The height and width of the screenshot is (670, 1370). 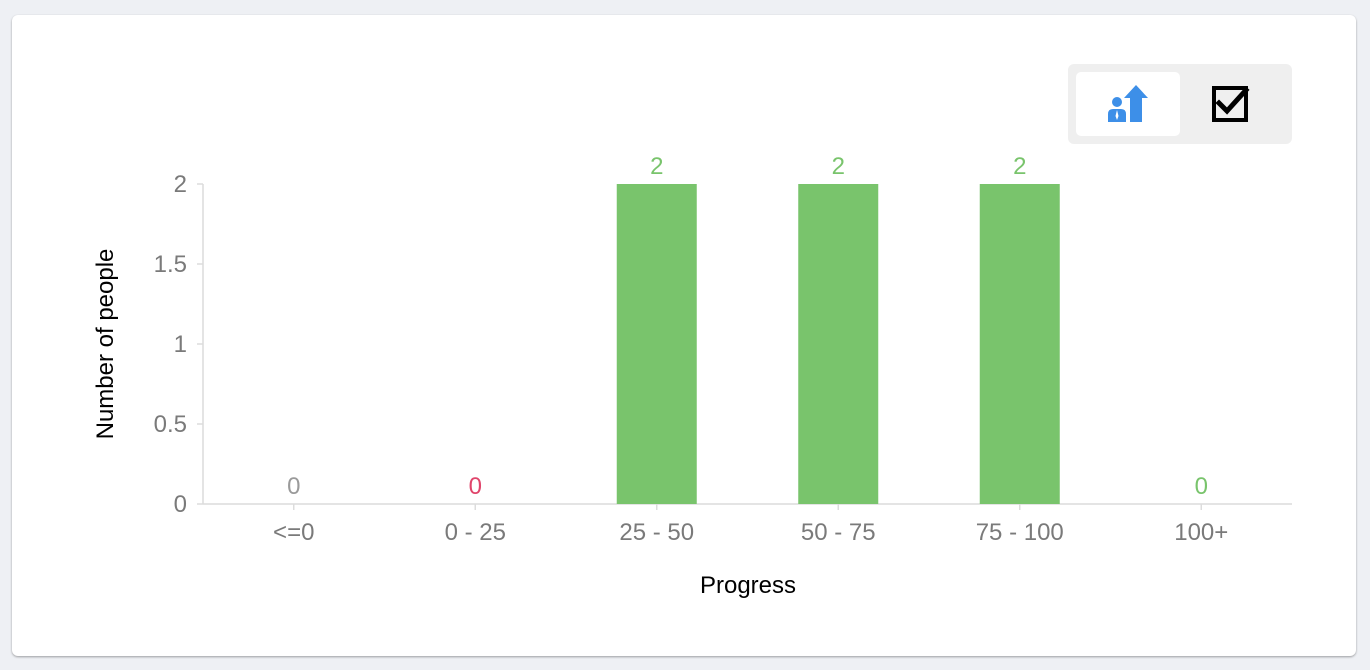 I want to click on x-tick-label: 0 - 25, so click(x=475, y=532).